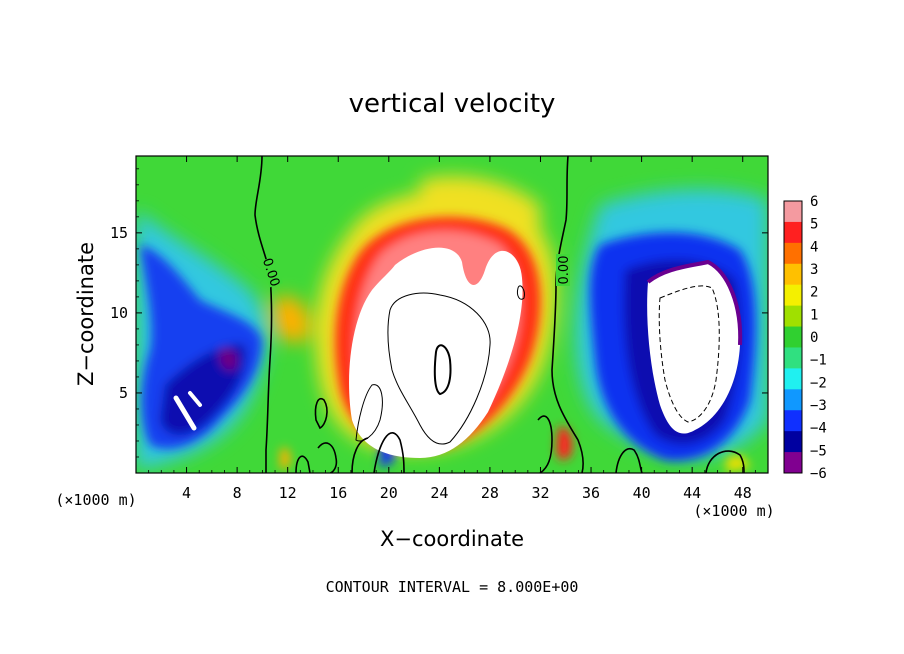 Image resolution: width=904 pixels, height=654 pixels. What do you see at coordinates (814, 225) in the screenshot?
I see `colorbar-tick-label: 5` at bounding box center [814, 225].